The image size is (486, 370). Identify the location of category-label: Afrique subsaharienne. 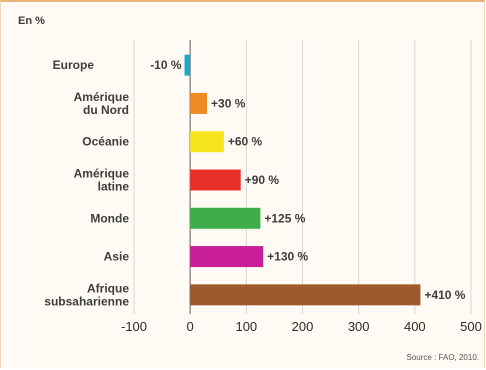
(86, 294).